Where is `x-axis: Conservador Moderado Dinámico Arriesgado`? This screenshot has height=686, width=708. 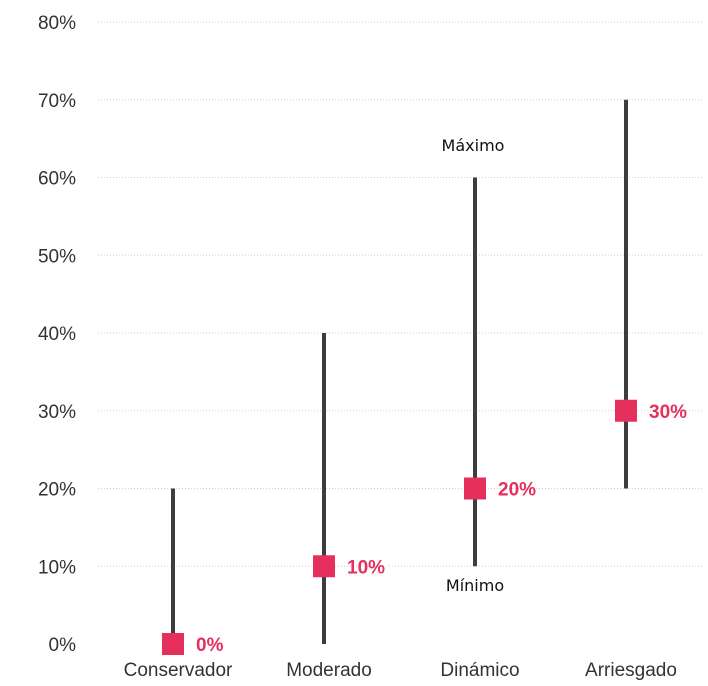 x-axis: Conservador Moderado Dinámico Arriesgado is located at coordinates (400, 670).